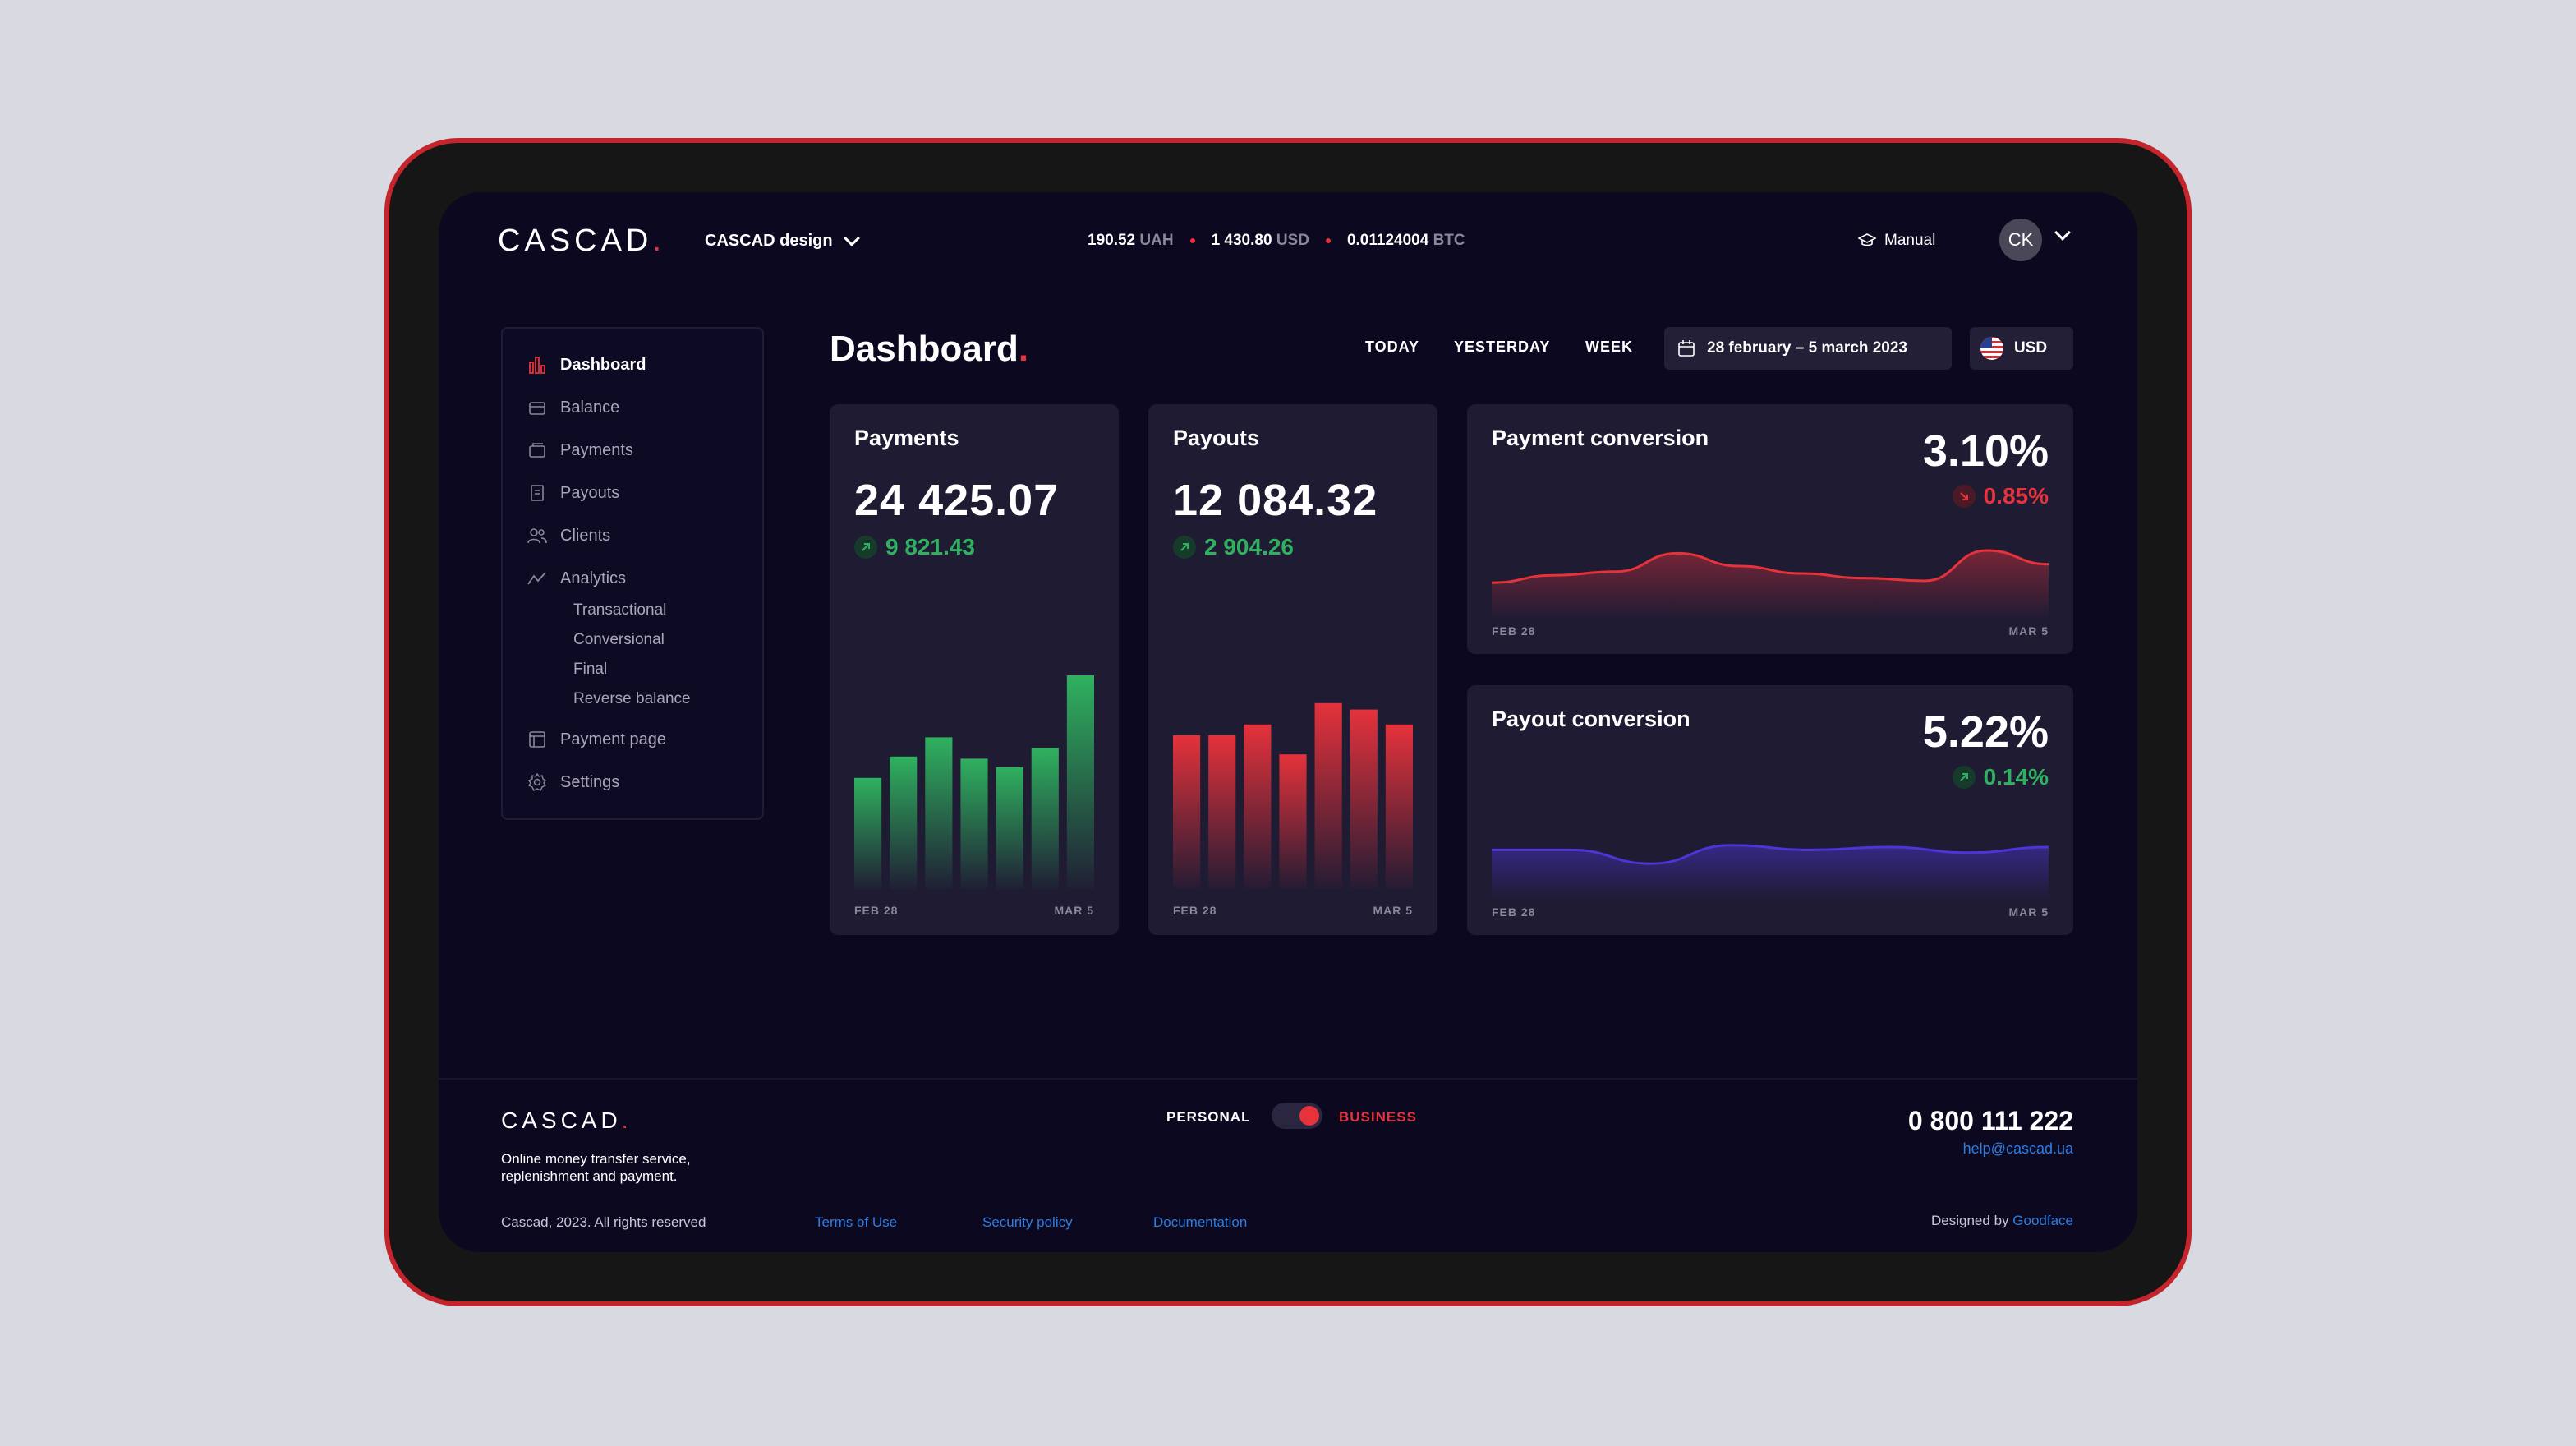 This screenshot has width=2576, height=1446. Describe the element at coordinates (1502, 346) in the screenshot. I see `filter-yesterday: YESTERDAY` at that location.